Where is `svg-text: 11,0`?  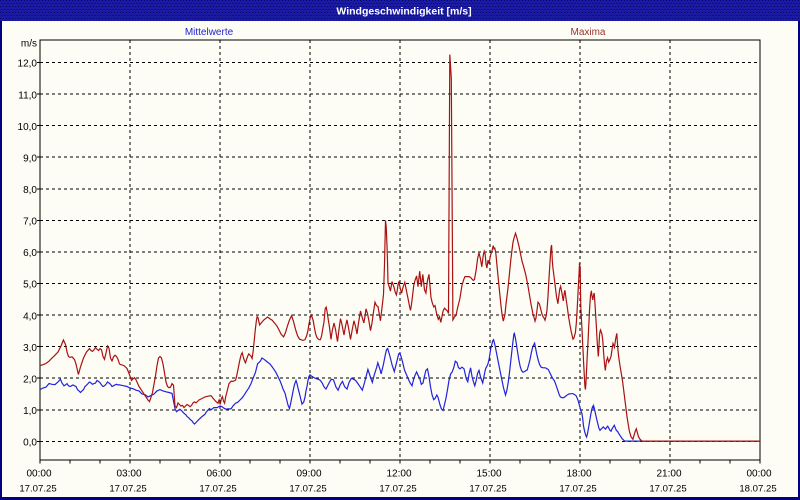
svg-text: 11,0 is located at coordinates (27, 95).